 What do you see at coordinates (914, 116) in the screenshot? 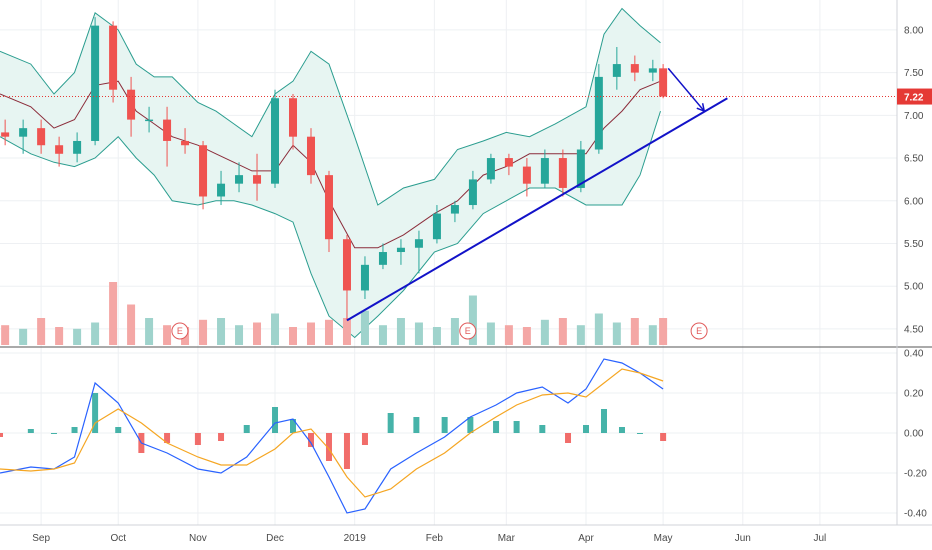
I see `y-tick-label: 7.00` at bounding box center [914, 116].